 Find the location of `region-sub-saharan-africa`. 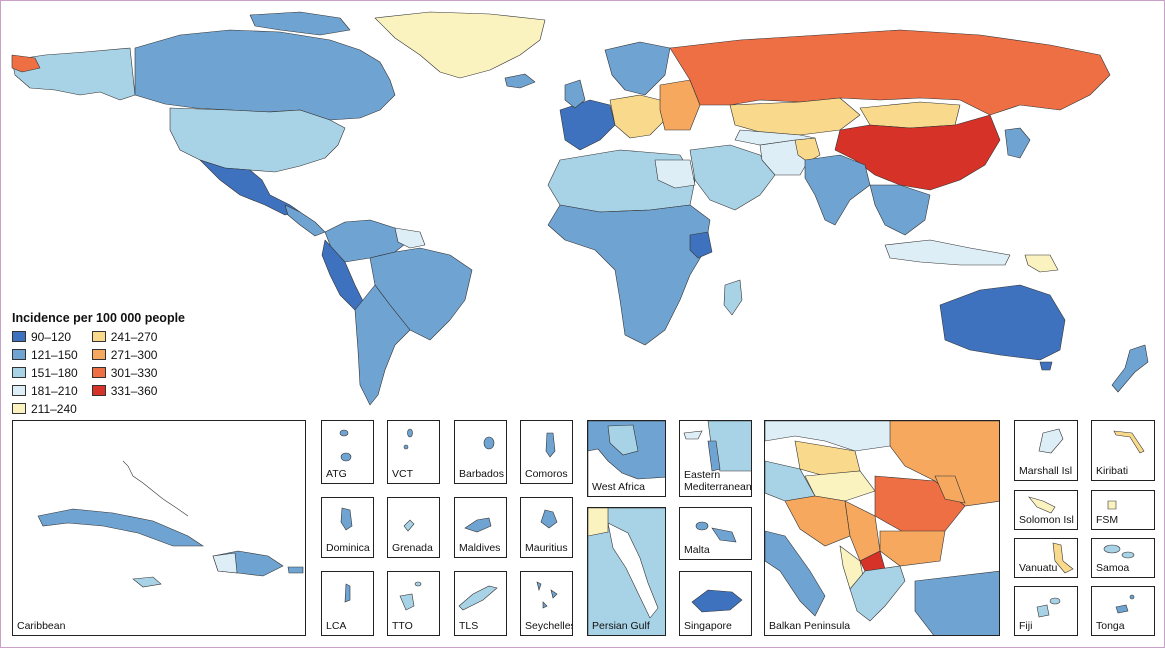

region-sub-saharan-africa is located at coordinates (629, 275).